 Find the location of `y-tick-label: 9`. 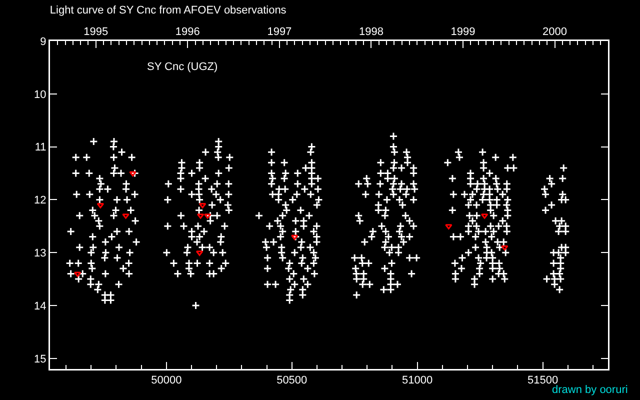

y-tick-label: 9 is located at coordinates (43, 42).